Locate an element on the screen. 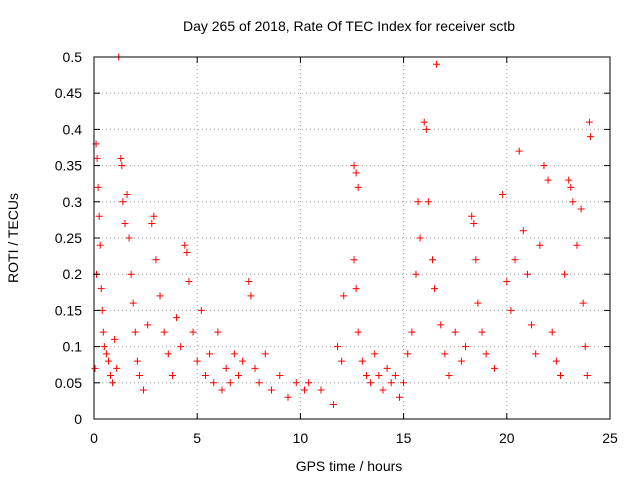 The width and height of the screenshot is (640, 480). y-tick-label: 0 is located at coordinates (78, 419).